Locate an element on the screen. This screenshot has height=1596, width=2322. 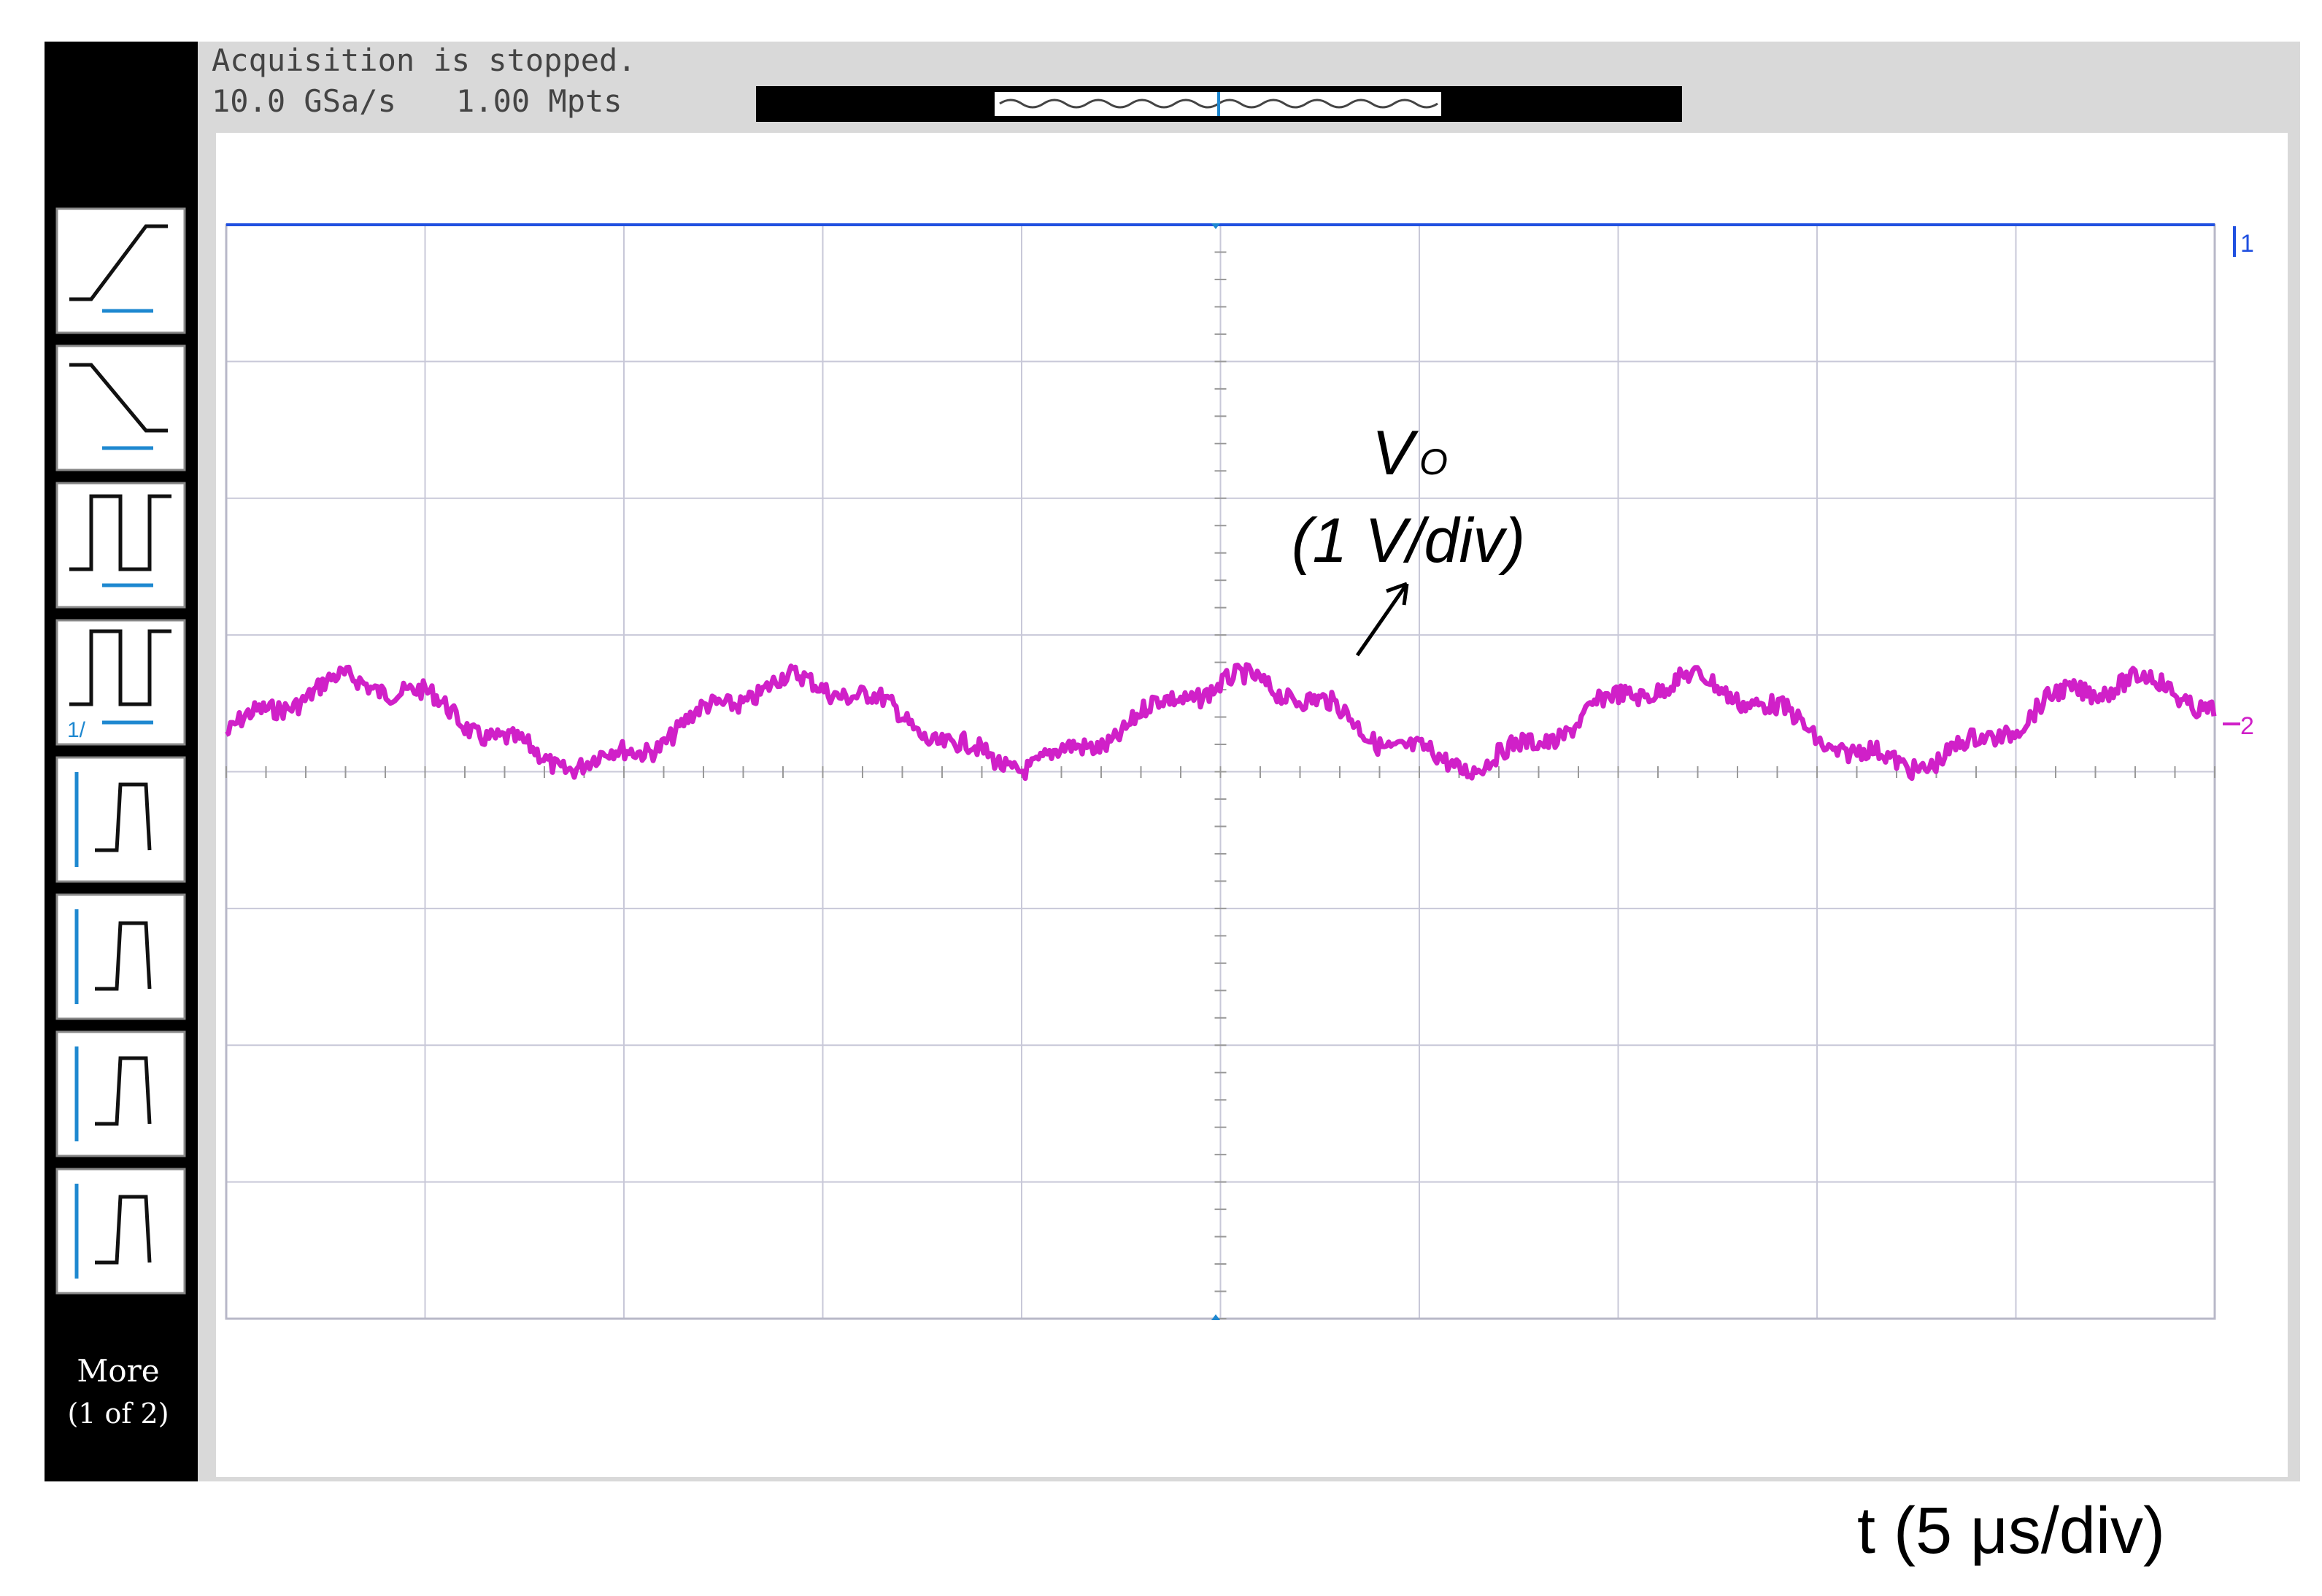
softkey-label: 1/ is located at coordinates (76, 730).